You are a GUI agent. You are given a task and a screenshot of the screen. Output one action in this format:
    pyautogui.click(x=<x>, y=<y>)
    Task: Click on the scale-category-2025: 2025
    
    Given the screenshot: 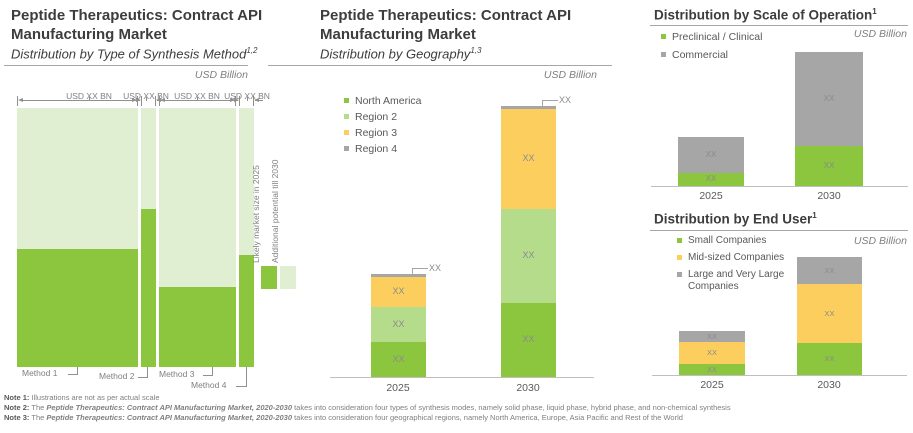 What is the action you would take?
    pyautogui.click(x=711, y=196)
    